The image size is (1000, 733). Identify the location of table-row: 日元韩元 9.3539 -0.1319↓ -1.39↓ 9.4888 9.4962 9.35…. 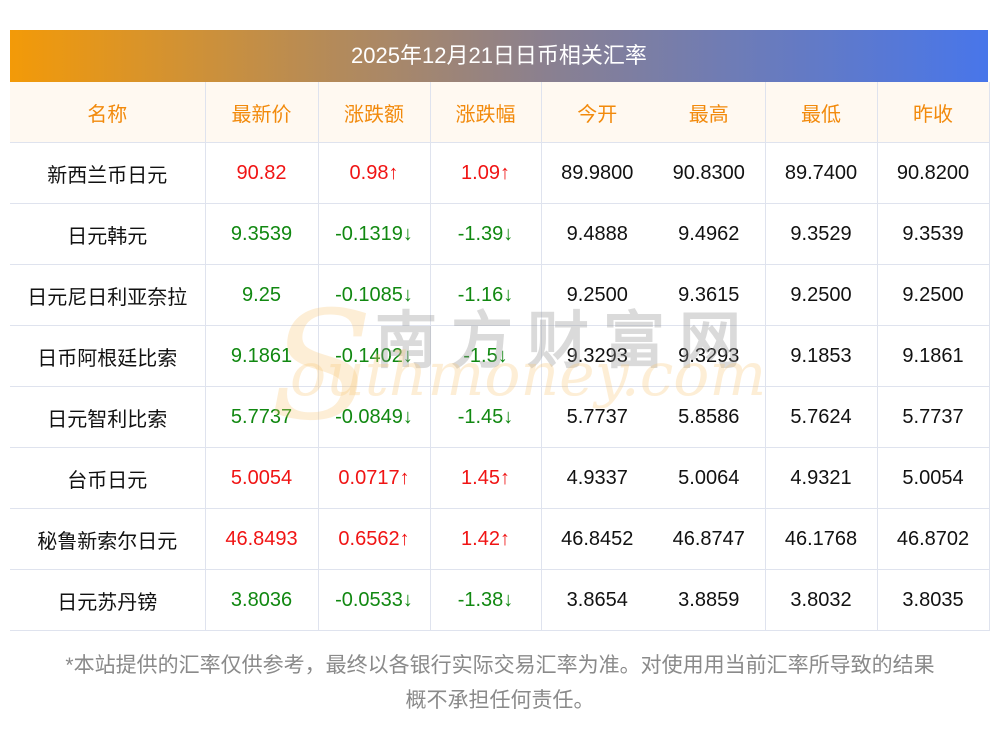
(500, 234).